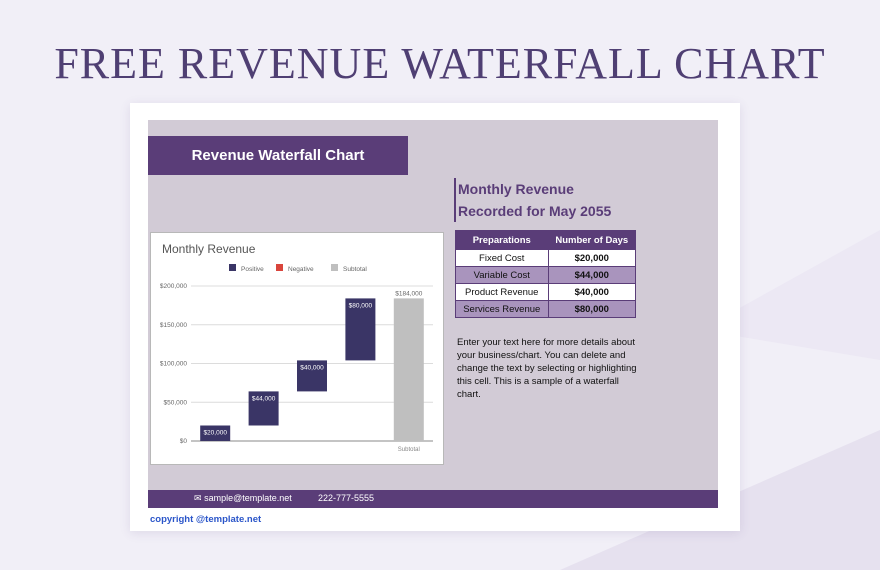  I want to click on table-row: Product Revenue $40,000, so click(546, 292).